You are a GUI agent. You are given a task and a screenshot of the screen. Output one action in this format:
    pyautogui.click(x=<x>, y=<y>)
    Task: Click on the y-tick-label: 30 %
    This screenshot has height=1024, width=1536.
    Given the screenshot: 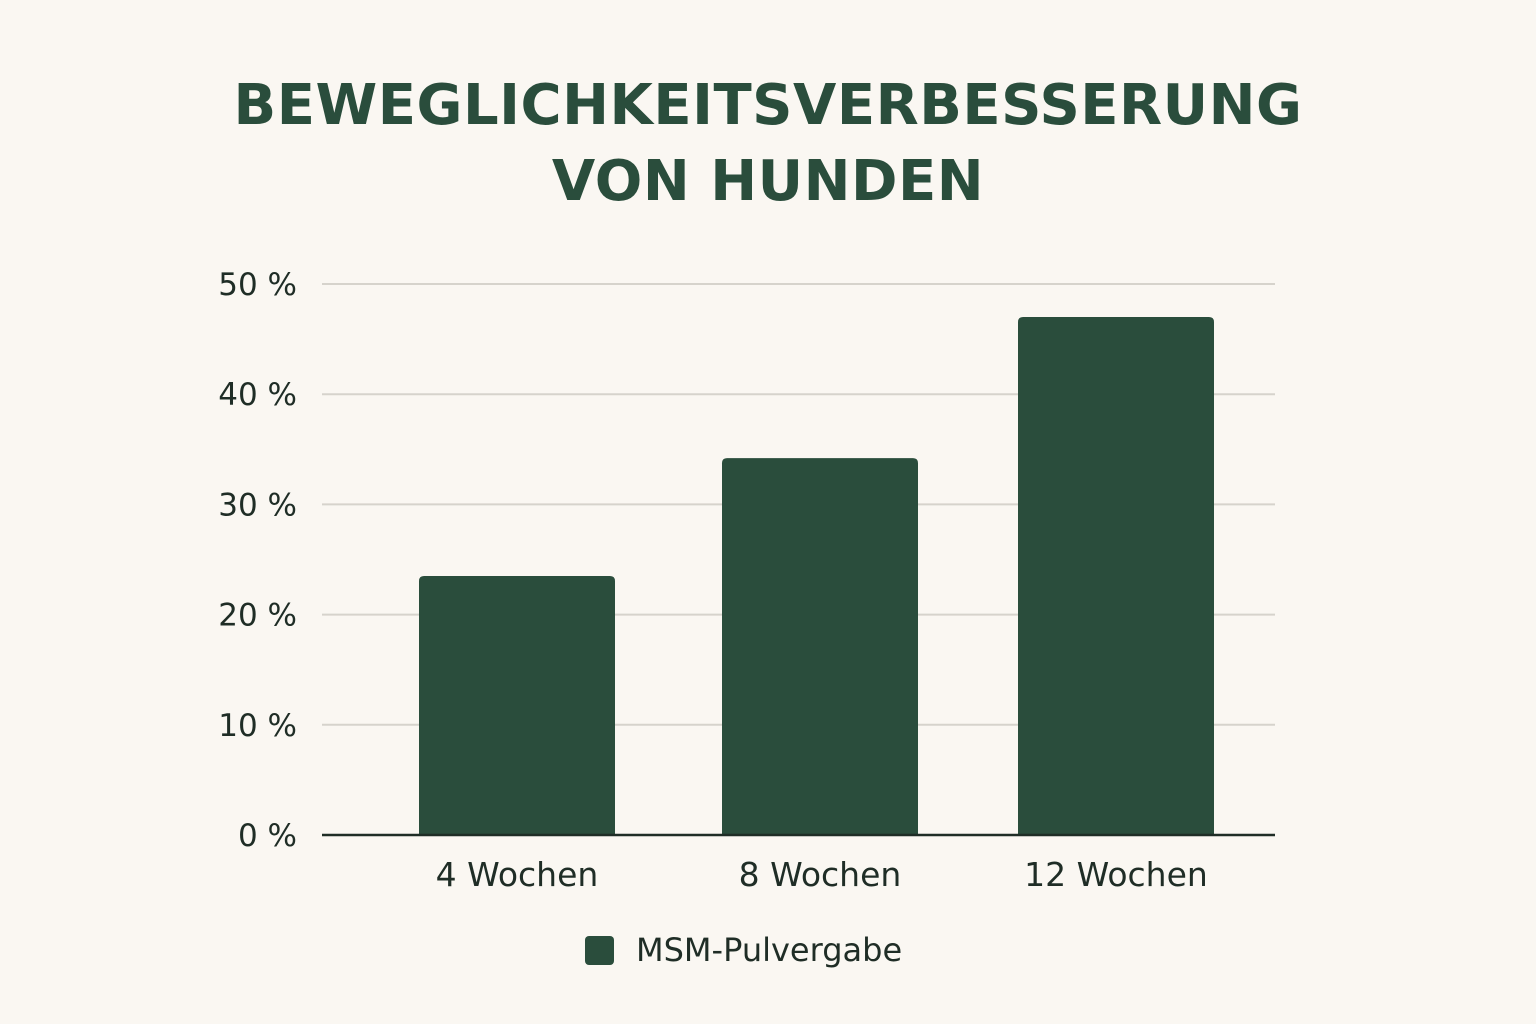 What is the action you would take?
    pyautogui.click(x=257, y=505)
    